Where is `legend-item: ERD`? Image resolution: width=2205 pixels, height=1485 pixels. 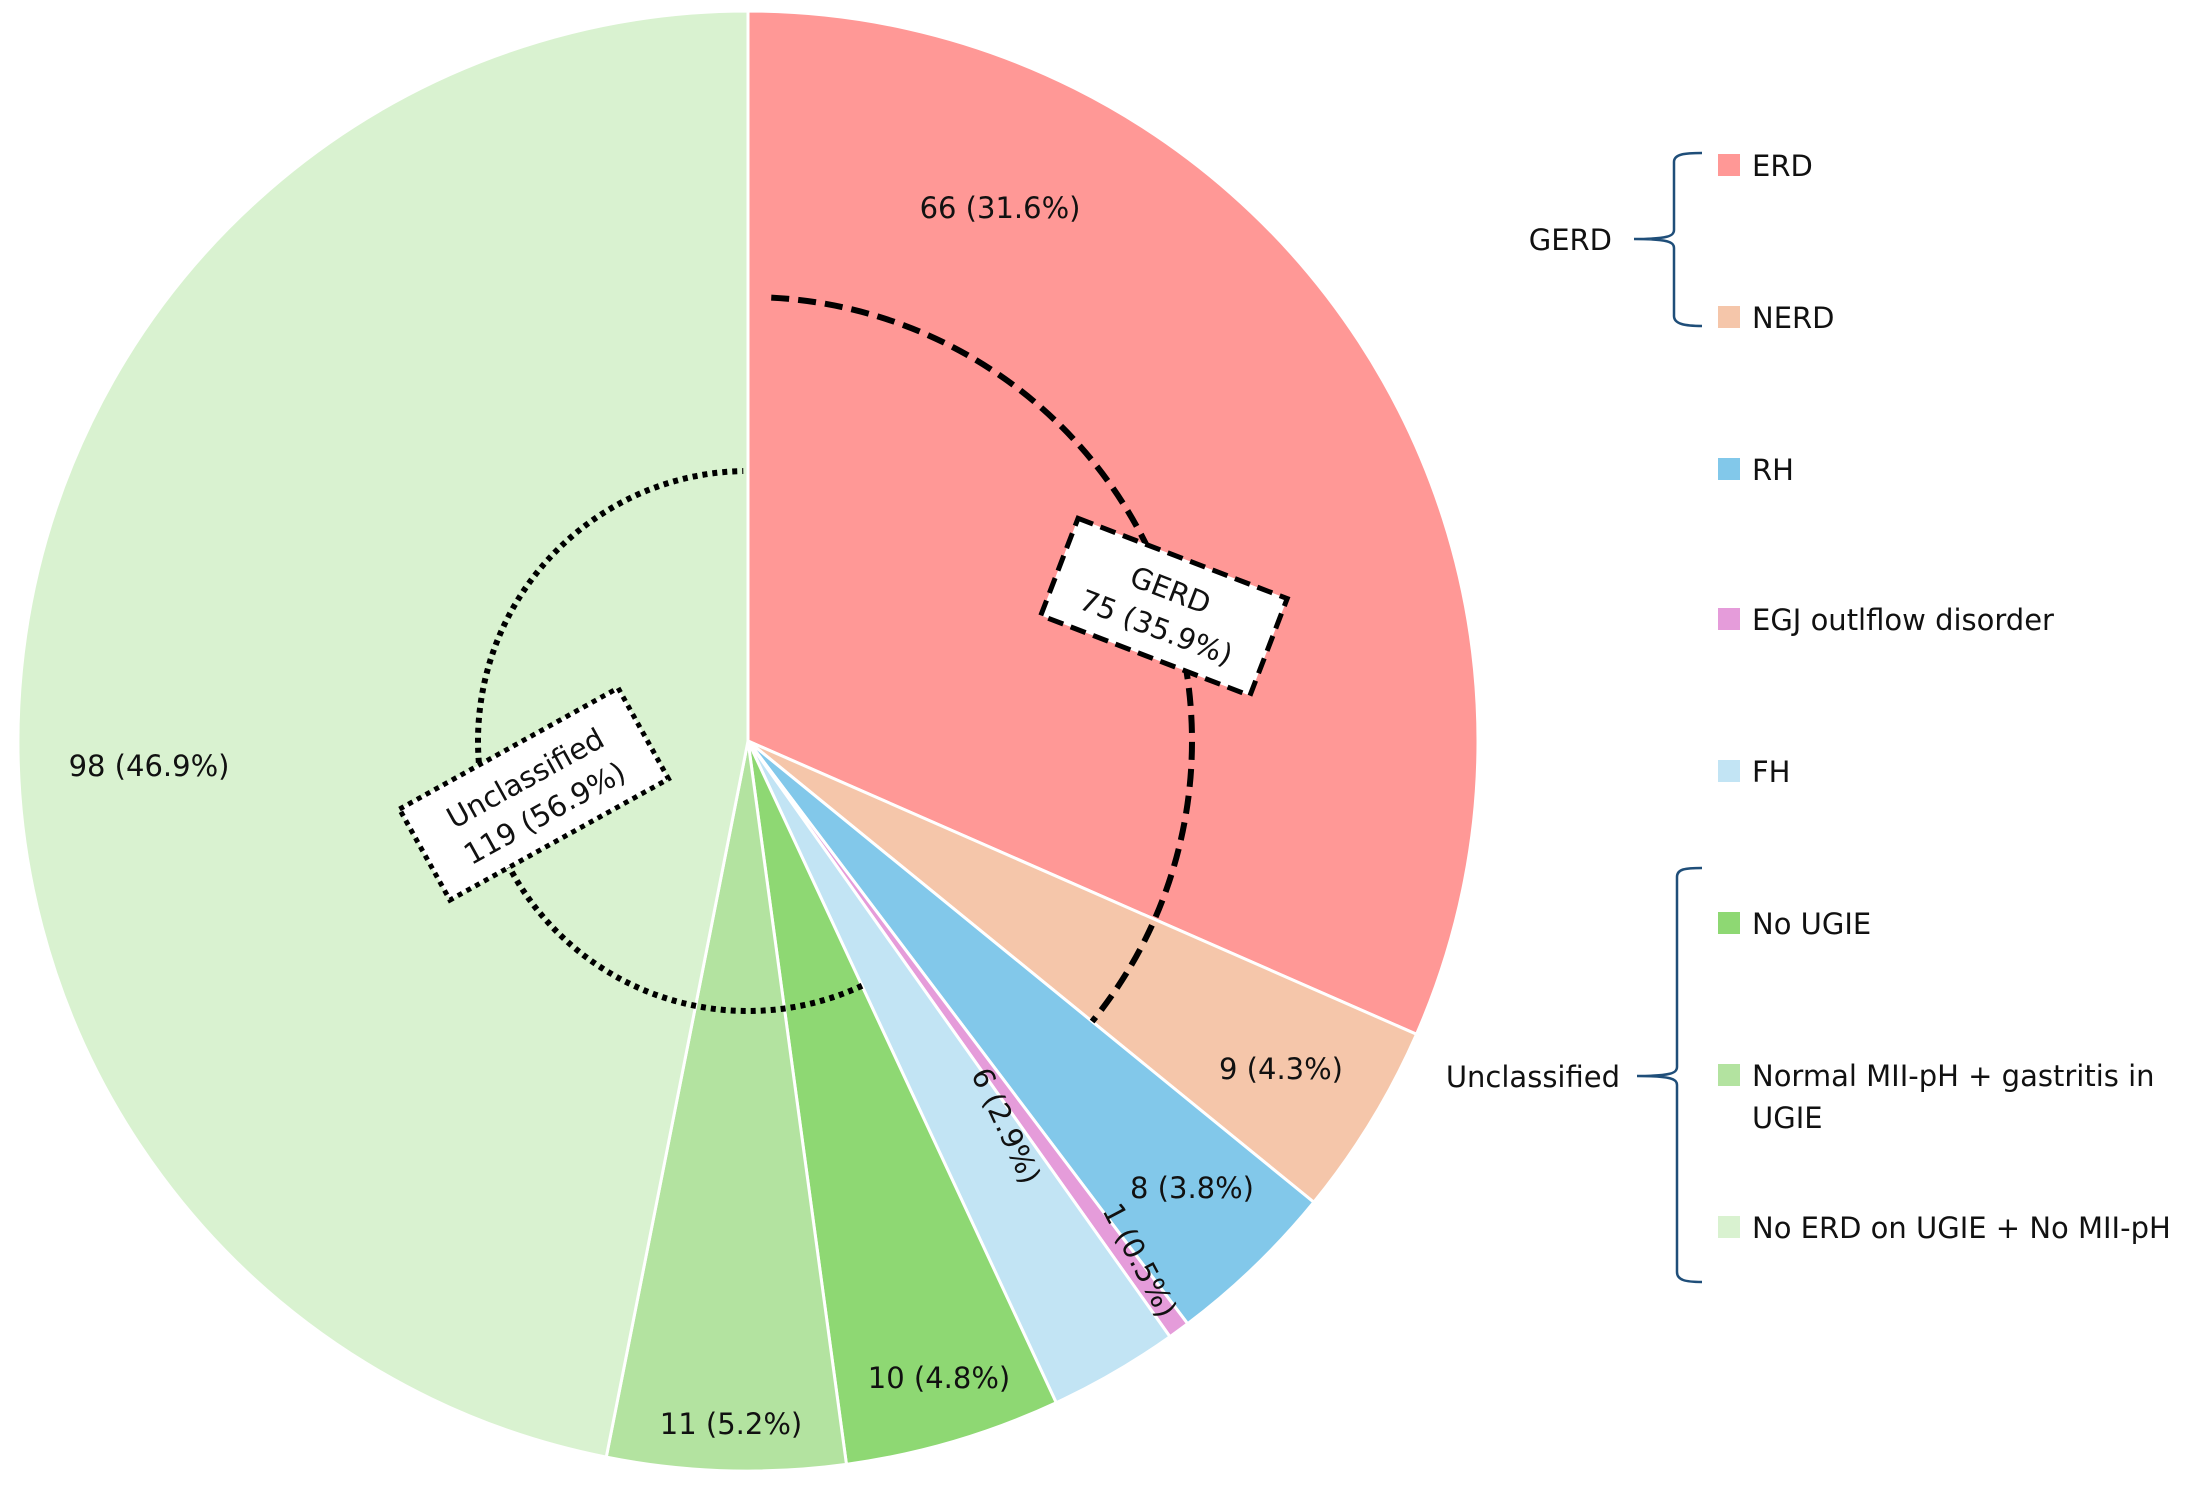
legend-item: ERD is located at coordinates (1765, 166).